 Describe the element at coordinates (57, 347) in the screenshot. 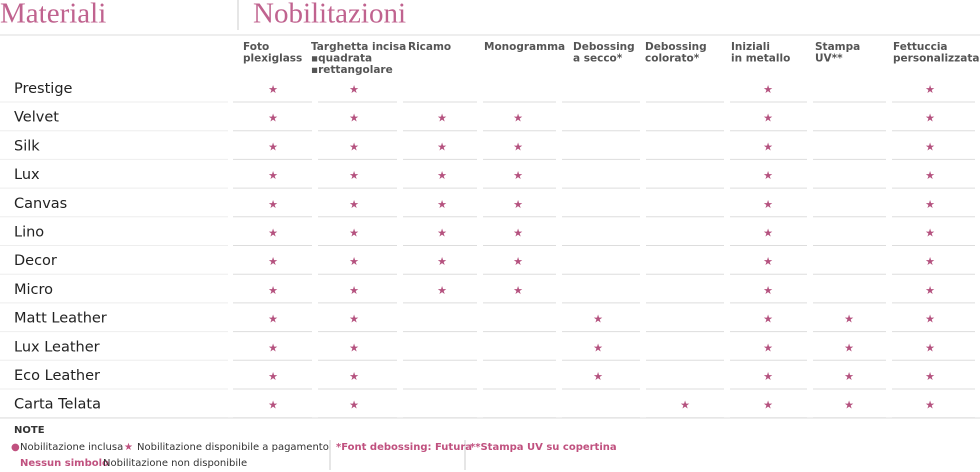

I see `row-name: Lux Leather` at that location.